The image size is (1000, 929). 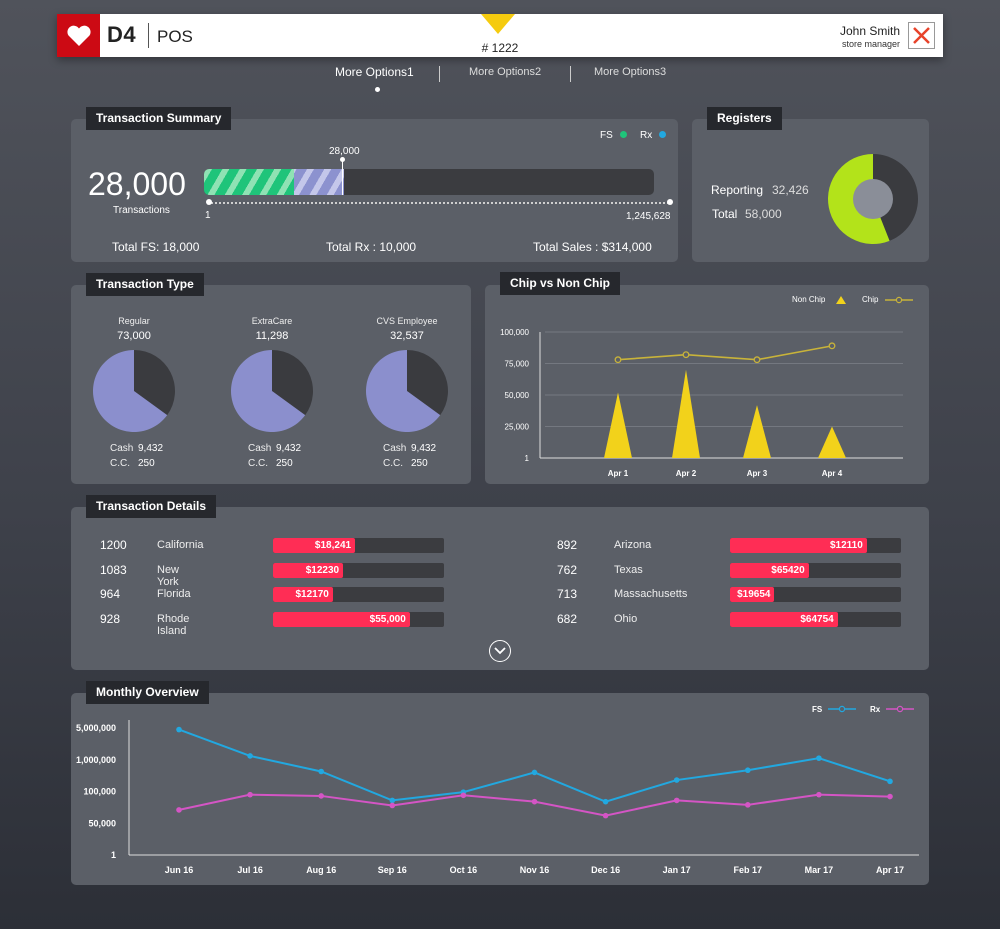 What do you see at coordinates (605, 870) in the screenshot?
I see `monthly-x-tick: Dec 16` at bounding box center [605, 870].